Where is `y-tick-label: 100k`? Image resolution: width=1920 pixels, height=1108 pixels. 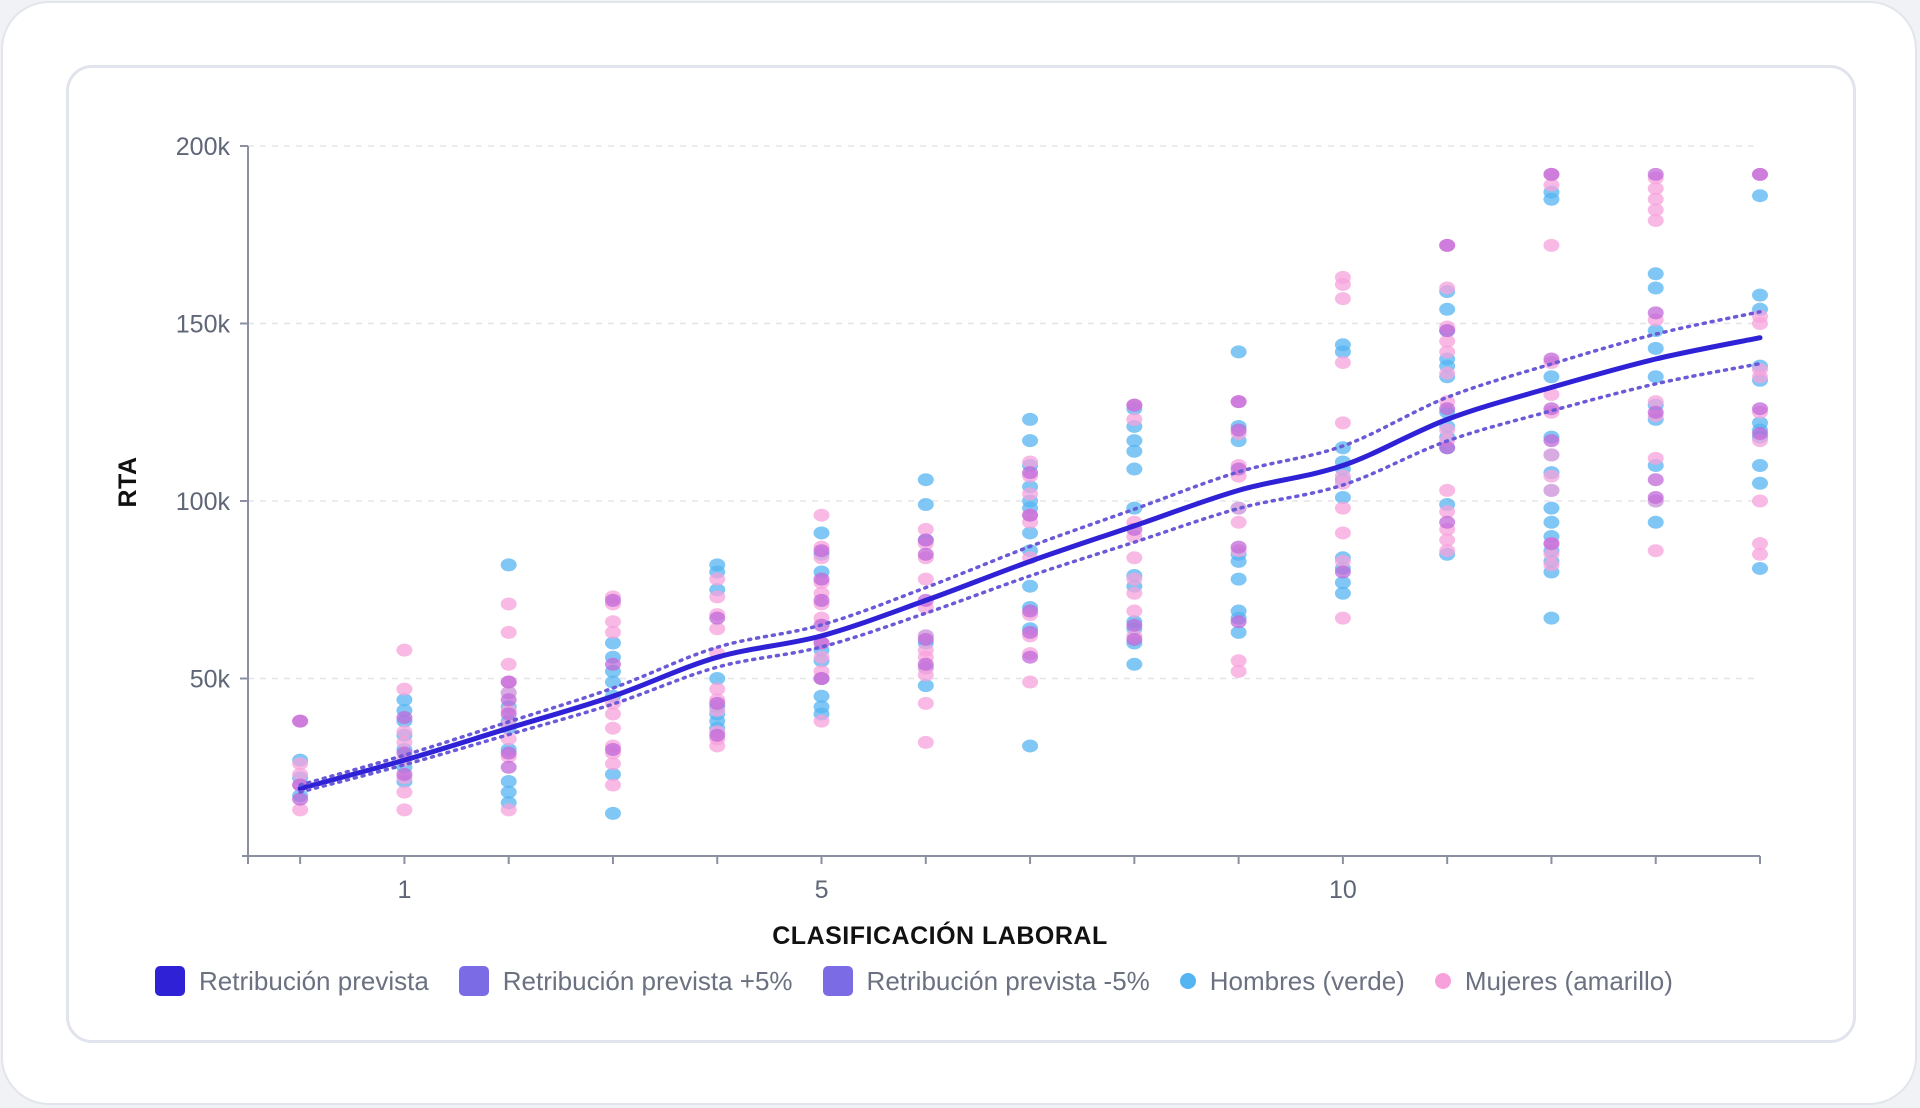 y-tick-label: 100k is located at coordinates (203, 502).